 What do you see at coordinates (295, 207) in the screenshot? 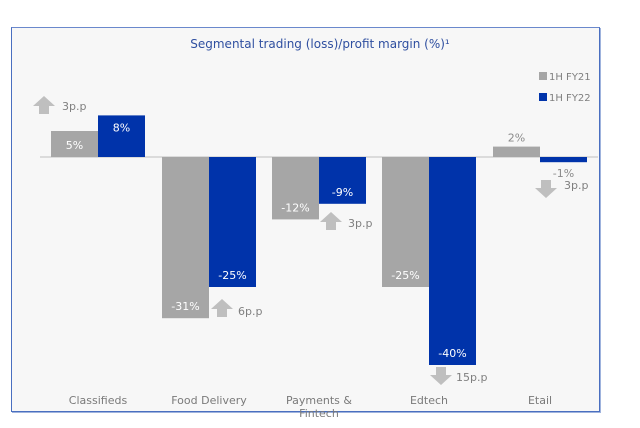
I see `data-label: -12%` at bounding box center [295, 207].